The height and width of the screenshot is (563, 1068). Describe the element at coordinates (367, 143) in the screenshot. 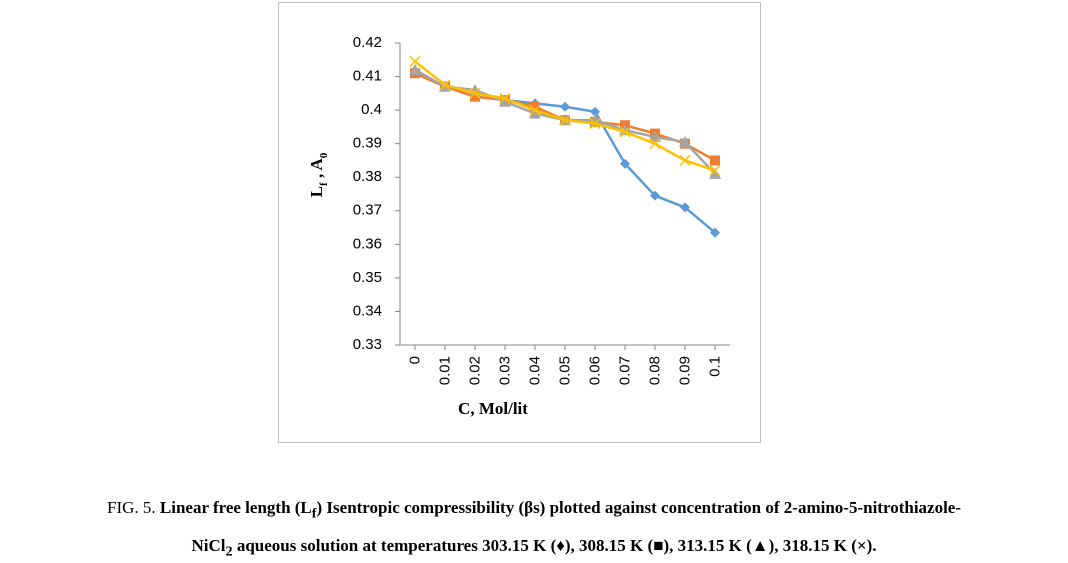

I see `y-tick-label: 0.39` at that location.